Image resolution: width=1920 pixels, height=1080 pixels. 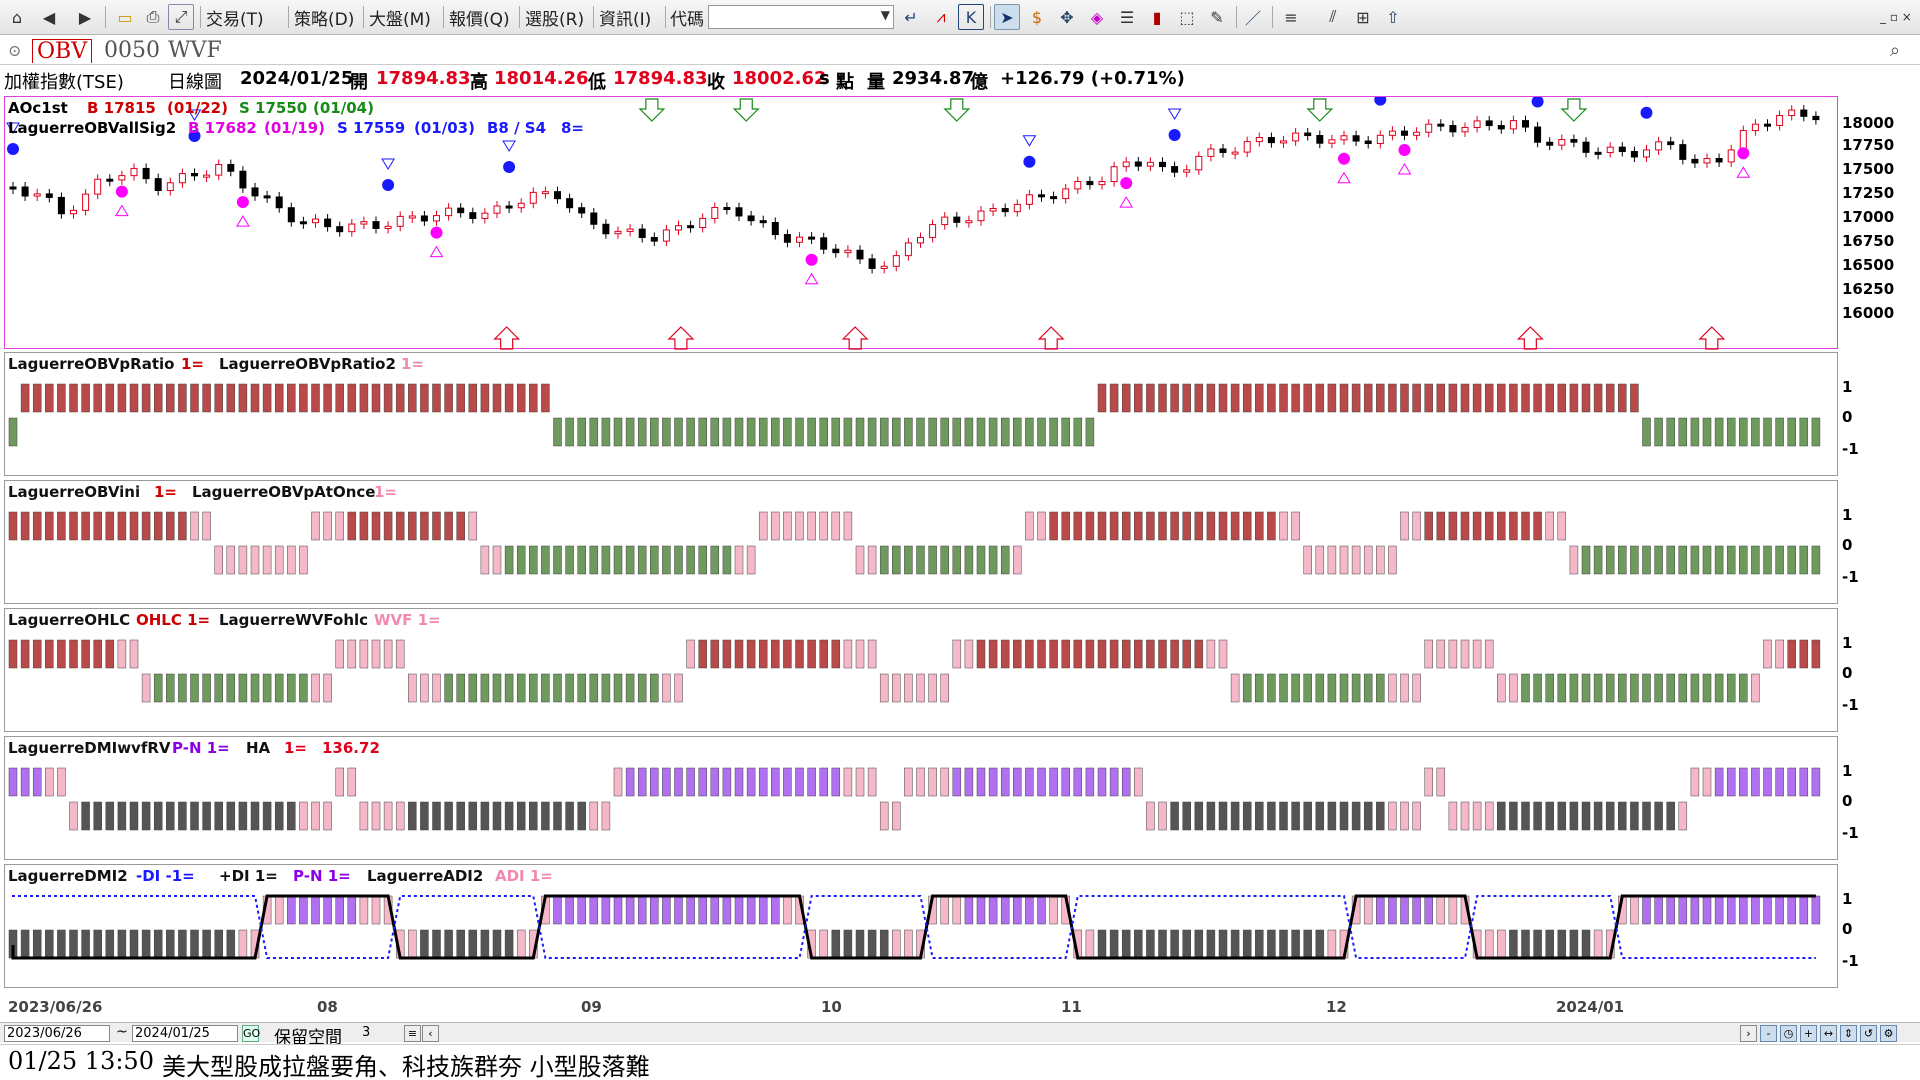 What do you see at coordinates (1896, 17) in the screenshot?
I see `window-controls: _ ▫ ×` at bounding box center [1896, 17].